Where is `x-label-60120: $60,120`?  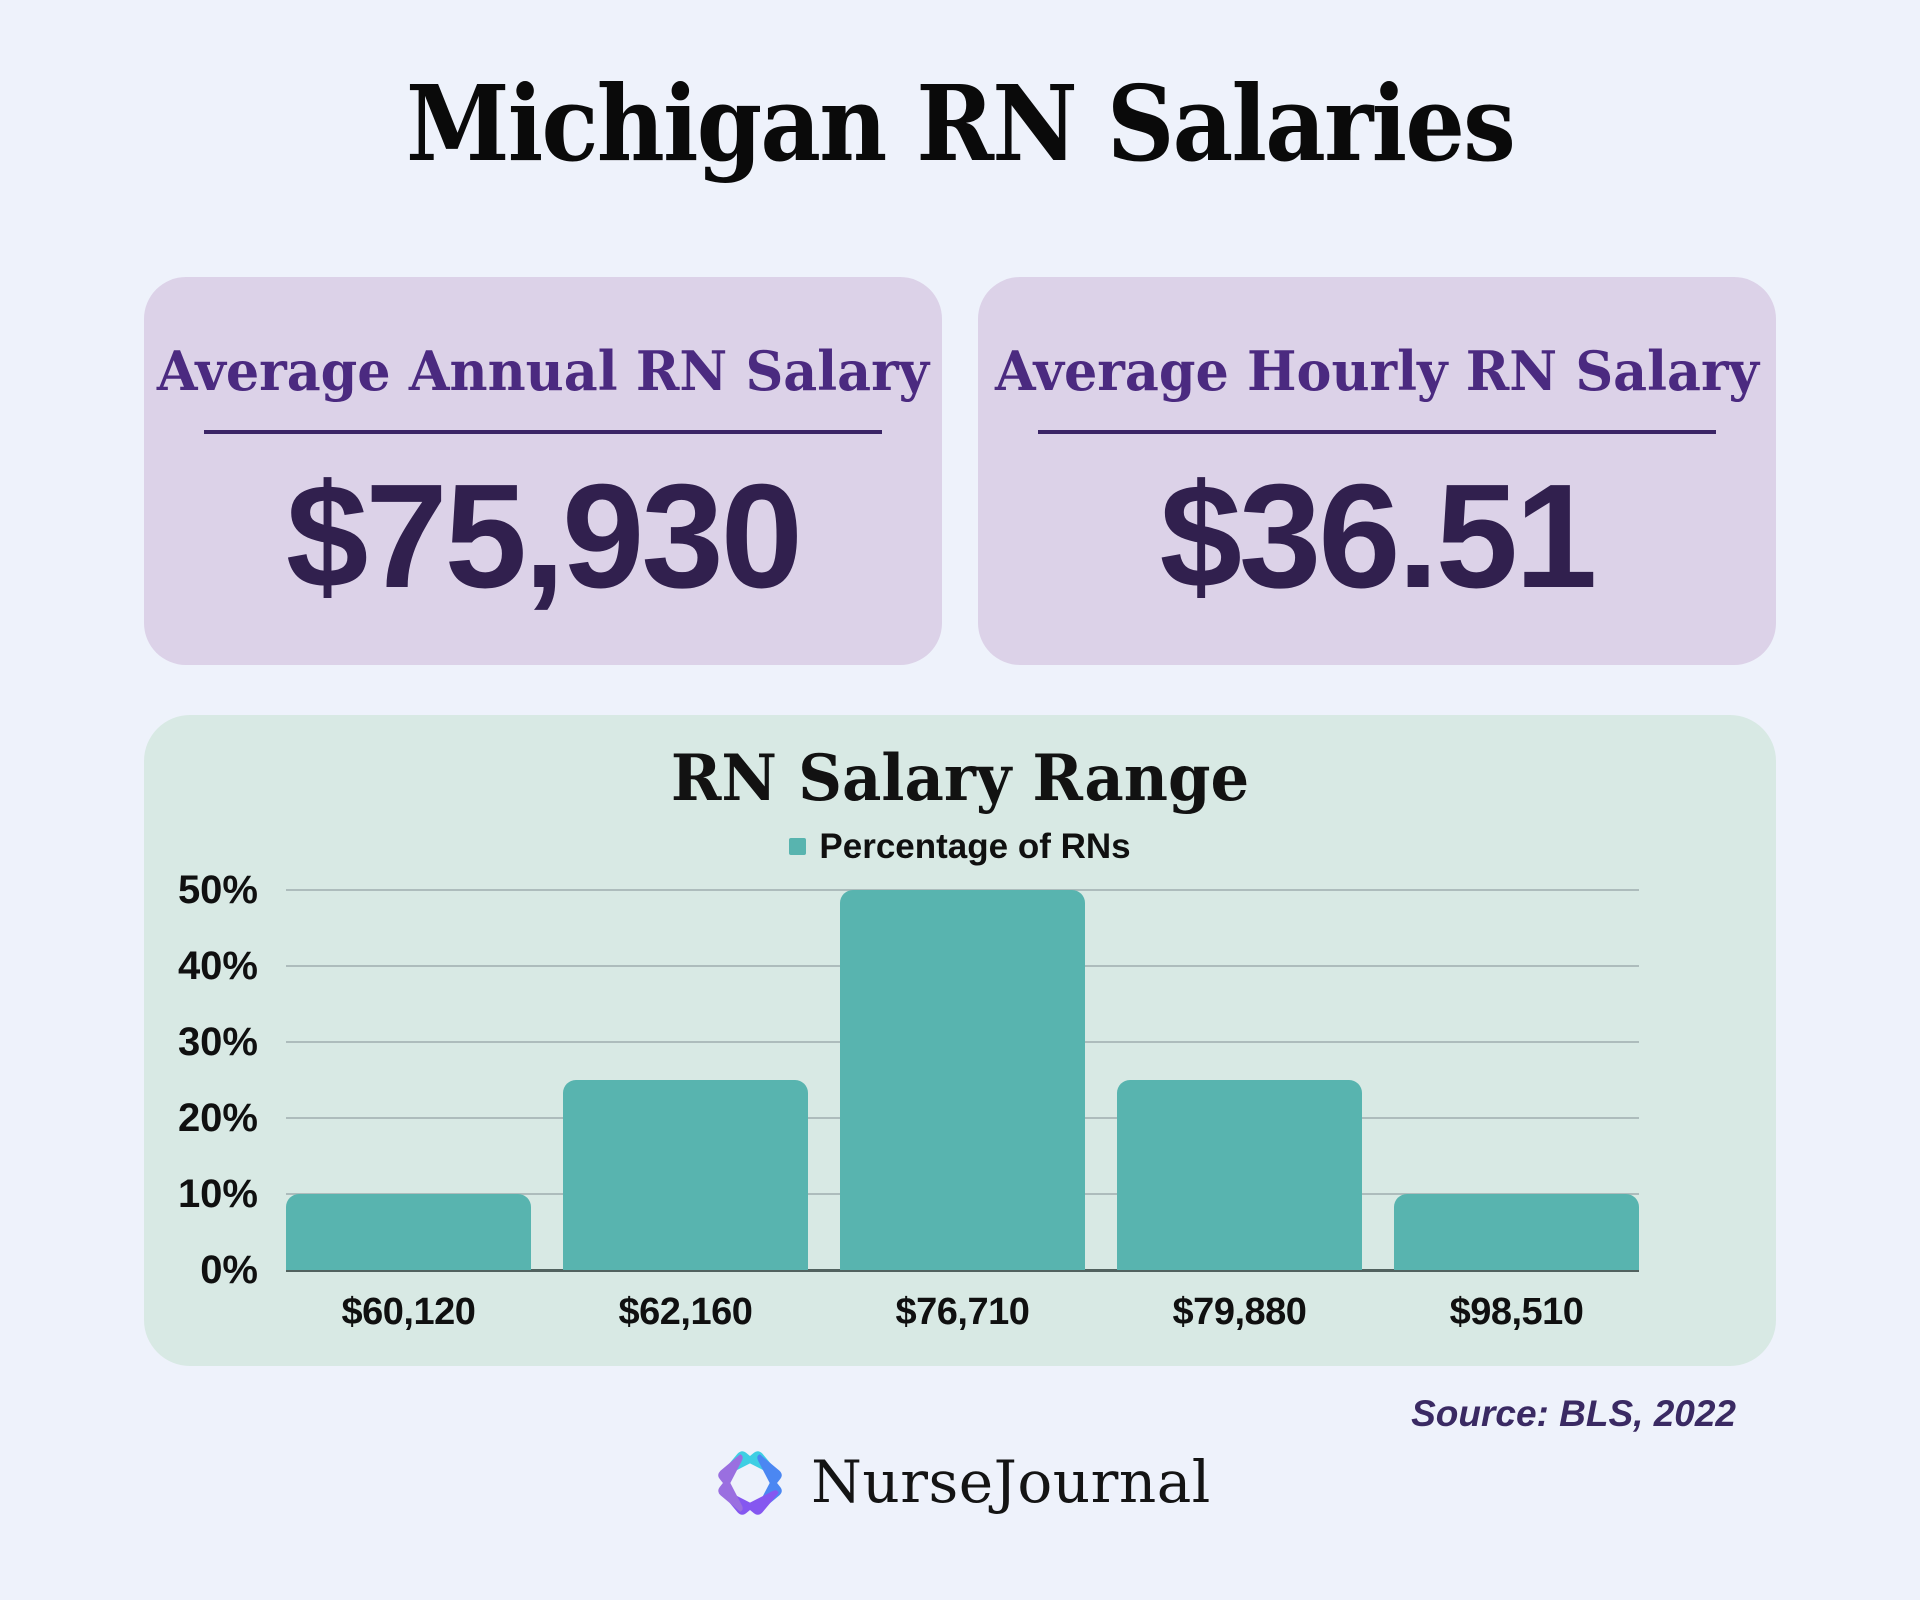
x-label-60120: $60,120 is located at coordinates (408, 1311).